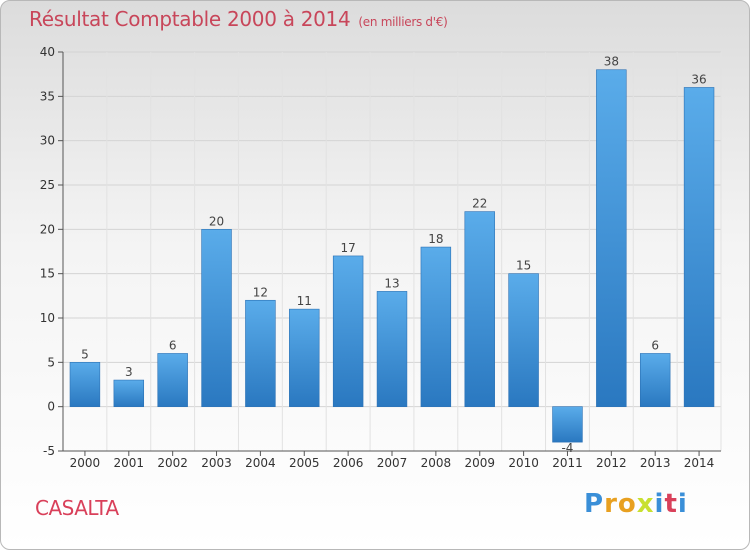 The height and width of the screenshot is (550, 750). I want to click on value-label-2005: 11, so click(304, 301).